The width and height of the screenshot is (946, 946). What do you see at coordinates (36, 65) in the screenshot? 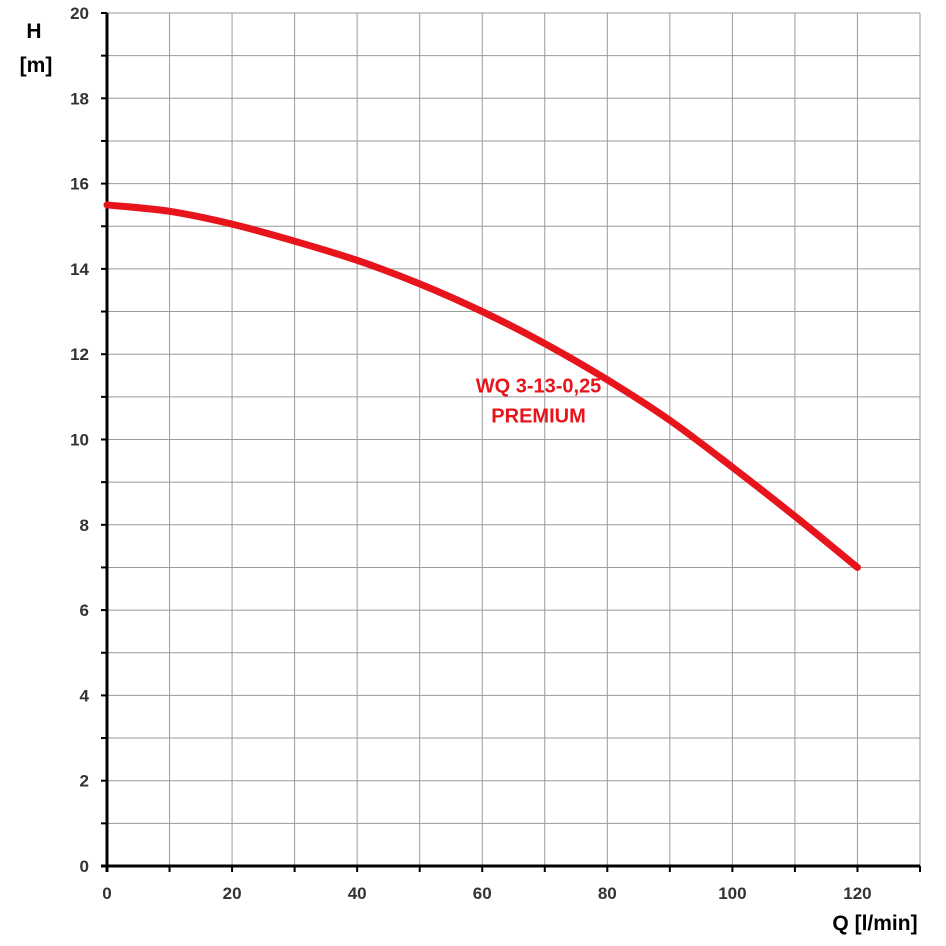
I see `y-axis-label-line2: [m]` at bounding box center [36, 65].